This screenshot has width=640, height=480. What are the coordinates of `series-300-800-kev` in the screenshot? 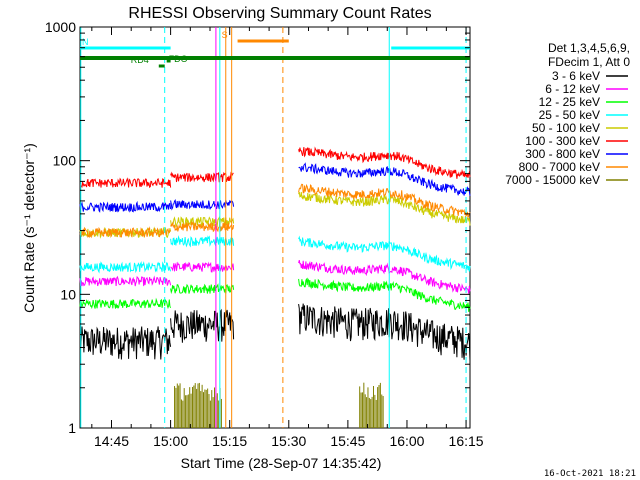 It's located at (275, 187).